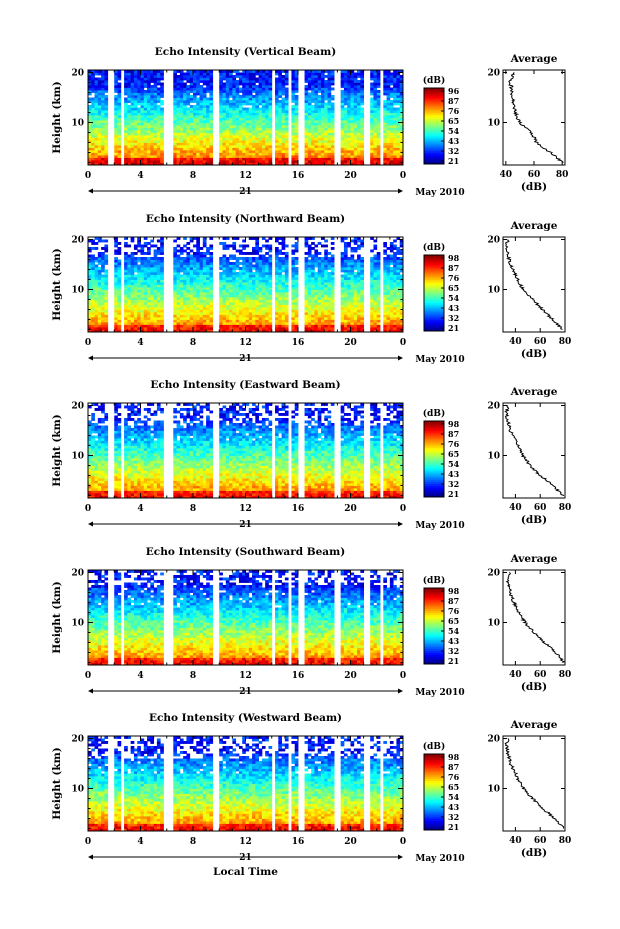 The height and width of the screenshot is (929, 620). Describe the element at coordinates (434, 126) in the screenshot. I see `colorbar-frame` at that location.